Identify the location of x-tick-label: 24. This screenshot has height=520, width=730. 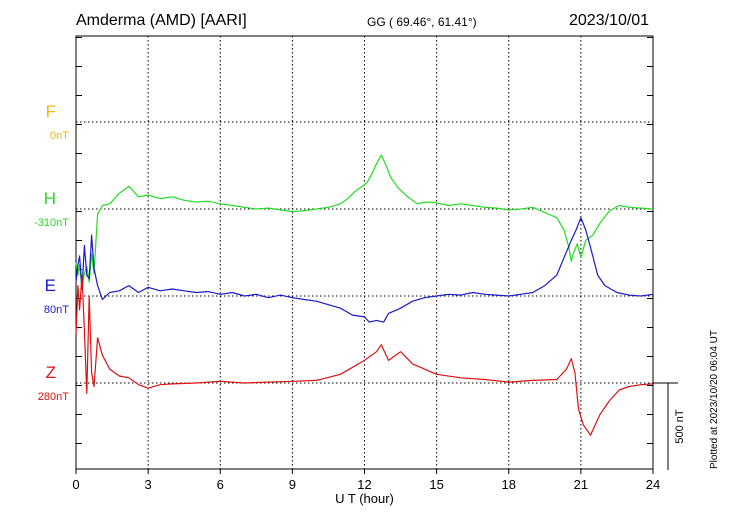
(653, 484).